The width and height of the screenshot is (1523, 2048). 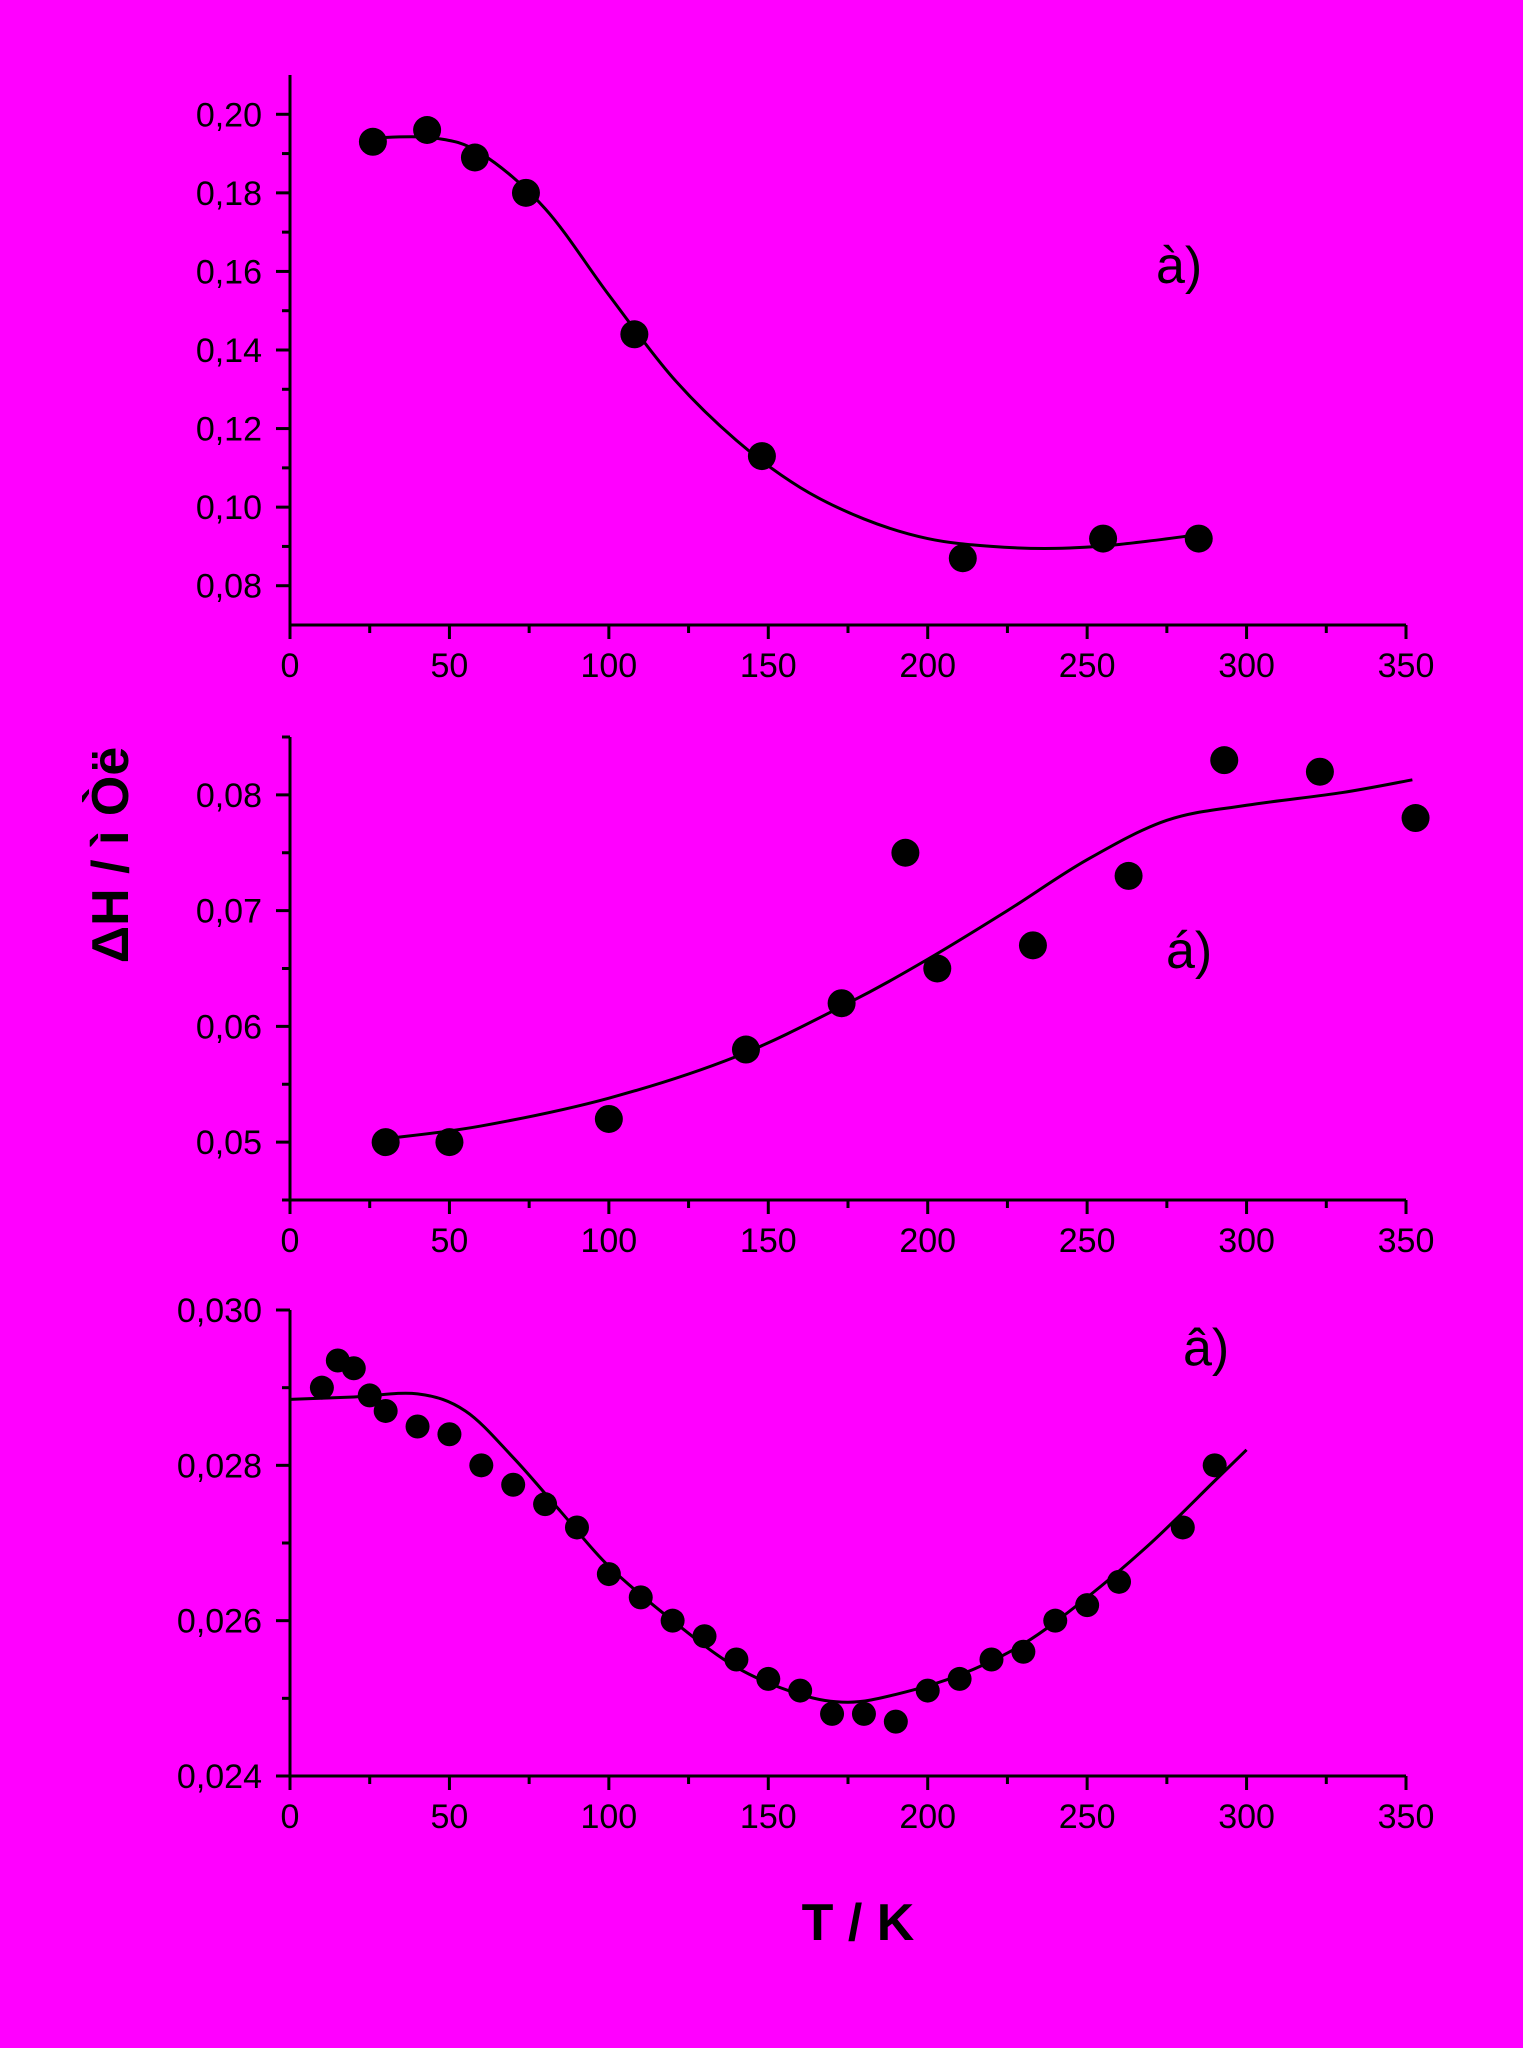 I want to click on y-tick-label: 0,16, so click(x=229, y=272).